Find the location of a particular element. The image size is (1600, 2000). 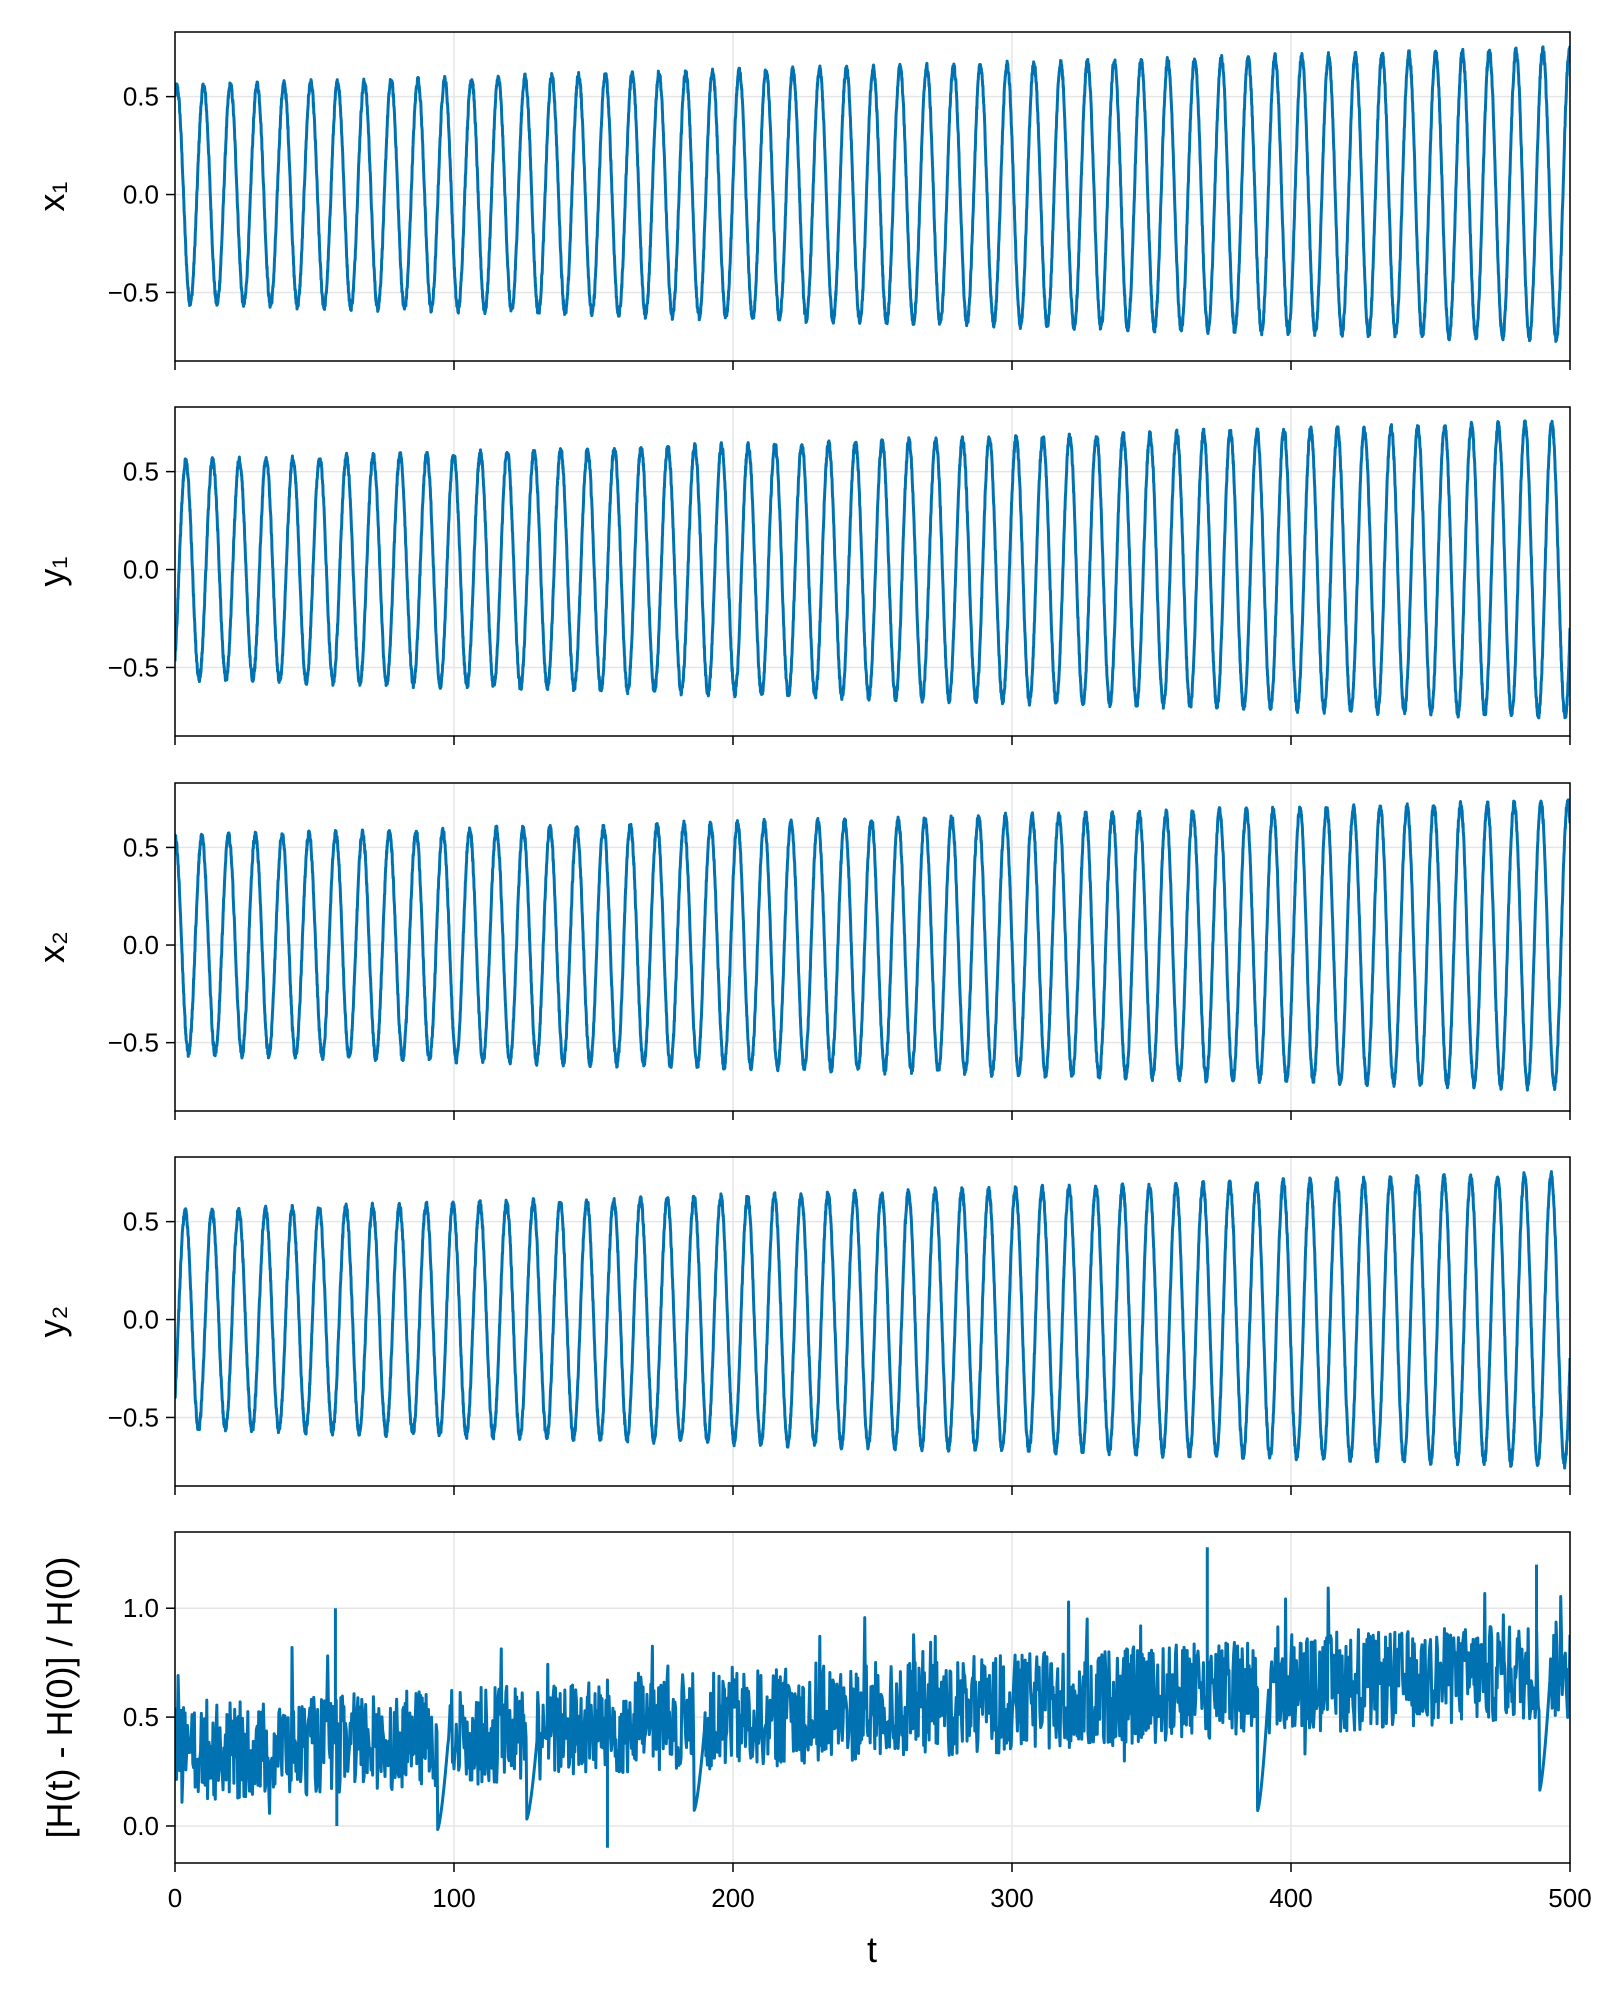

y-axis-label: y₁ is located at coordinates (51, 571).